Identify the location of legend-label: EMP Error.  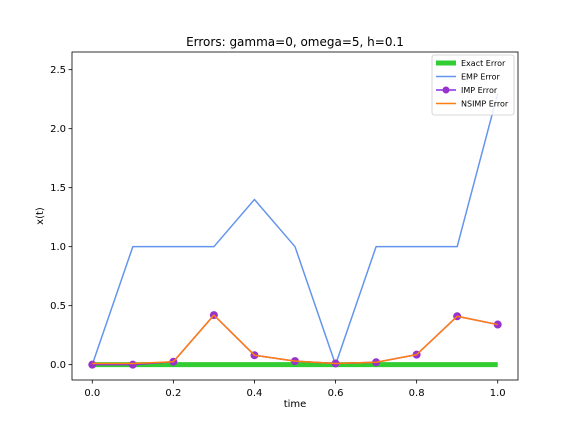
(481, 77).